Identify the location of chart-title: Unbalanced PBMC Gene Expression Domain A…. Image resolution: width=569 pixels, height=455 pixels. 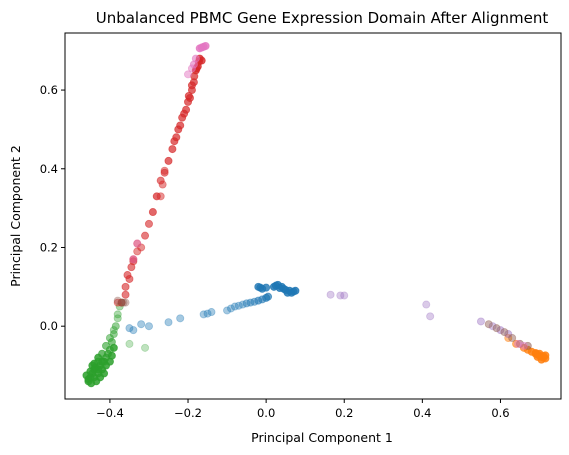
(322, 18).